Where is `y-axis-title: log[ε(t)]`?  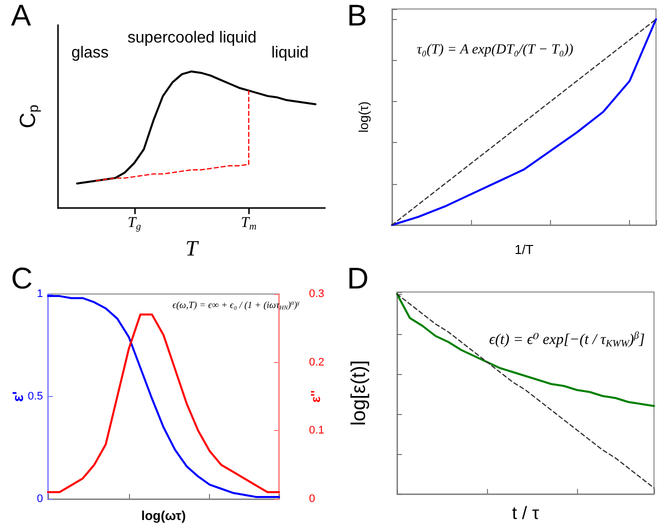
y-axis-title: log[ε(t)] is located at coordinates (359, 393).